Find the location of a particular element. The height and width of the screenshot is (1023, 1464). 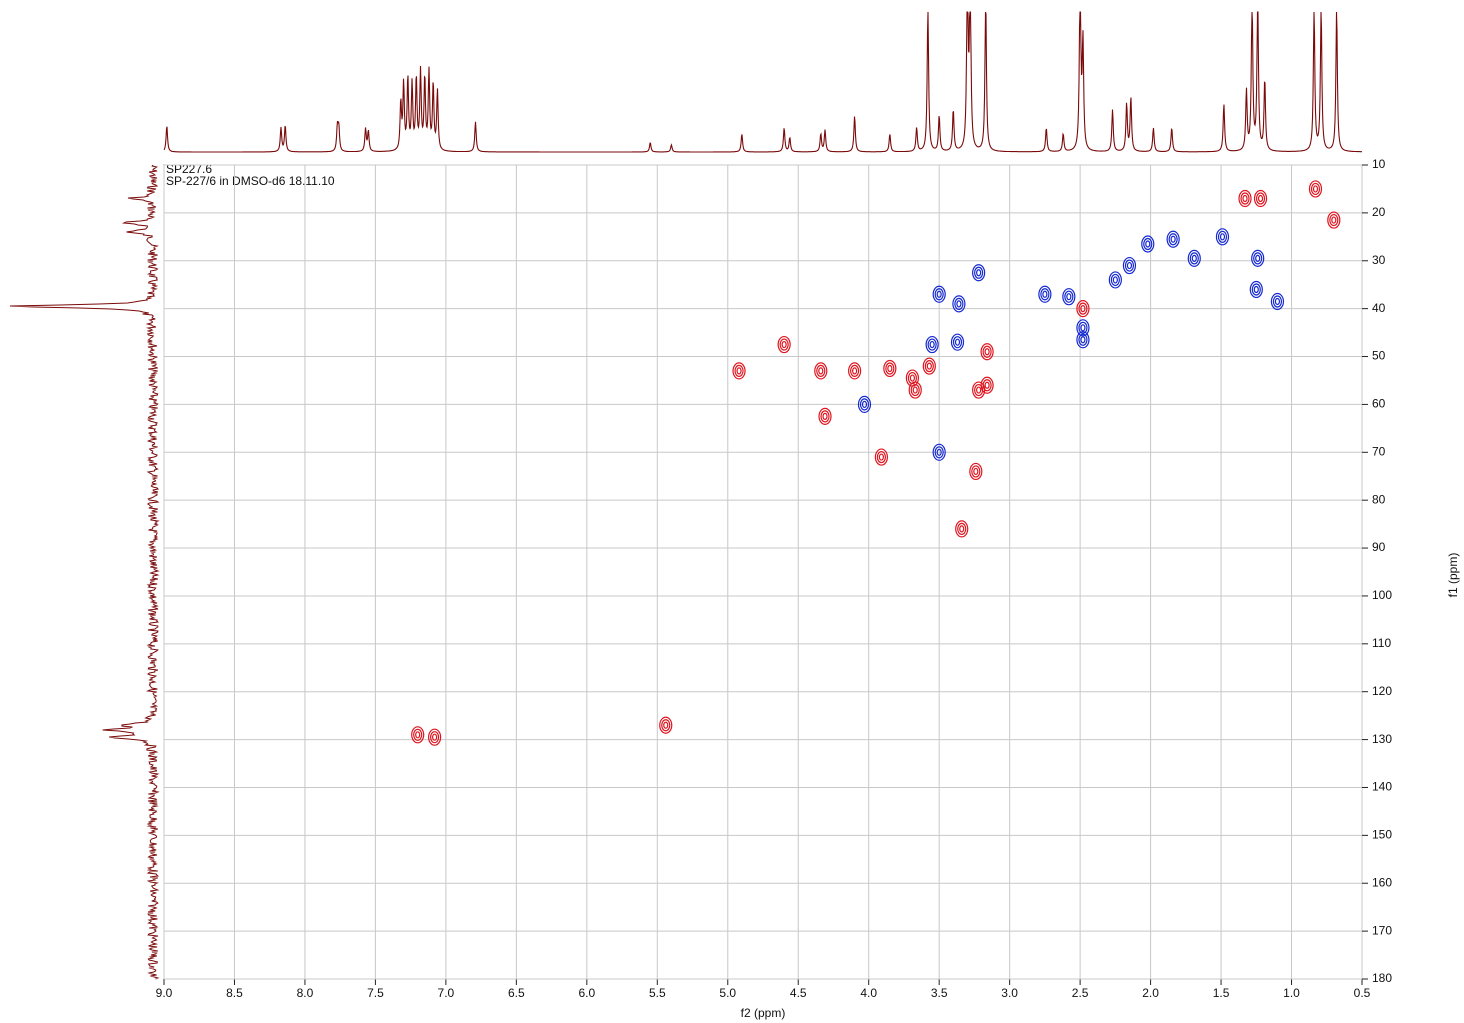

y-tick-label: 180 is located at coordinates (1382, 978).